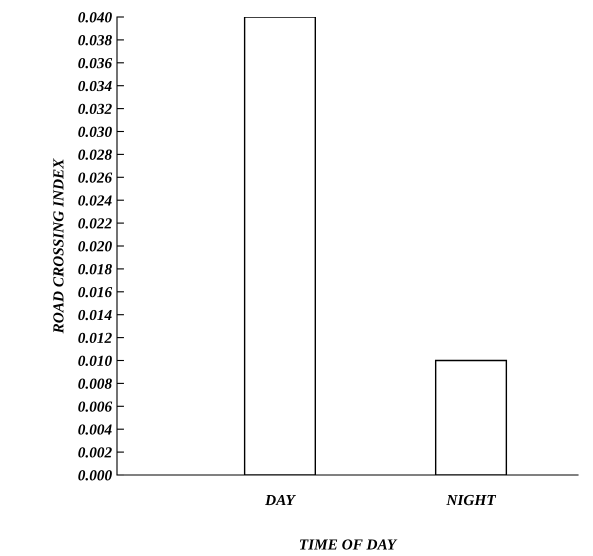 The height and width of the screenshot is (556, 593). Describe the element at coordinates (95, 17) in the screenshot. I see `y-tick-label: 0.040` at that location.